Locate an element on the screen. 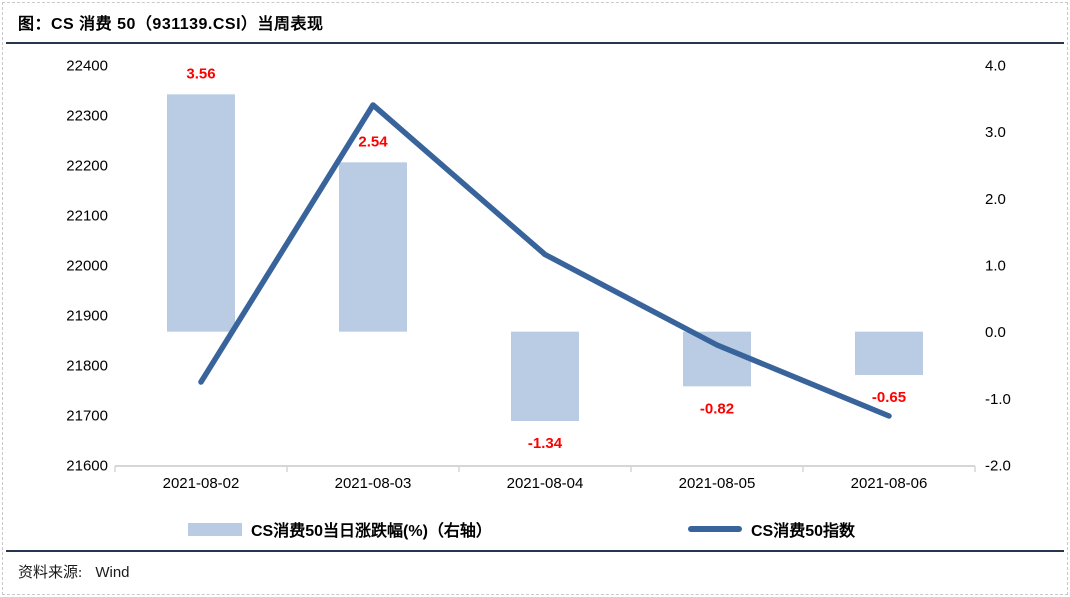 The height and width of the screenshot is (597, 1070). legend-item-line: CS消费50指数 is located at coordinates (772, 529).